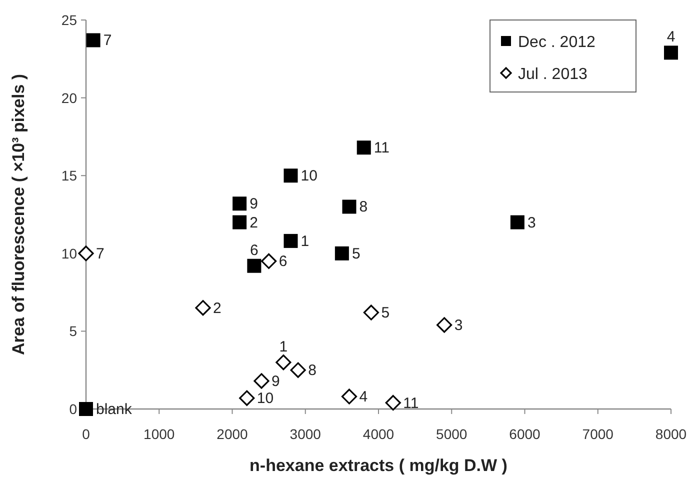  I want to click on y-tick-label: 10, so click(69, 253).